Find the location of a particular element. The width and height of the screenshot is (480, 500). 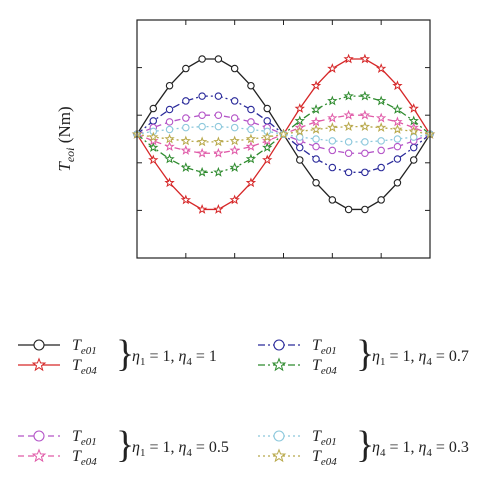

y-axis-title: Teoi (Nm) is located at coordinates (66, 138).